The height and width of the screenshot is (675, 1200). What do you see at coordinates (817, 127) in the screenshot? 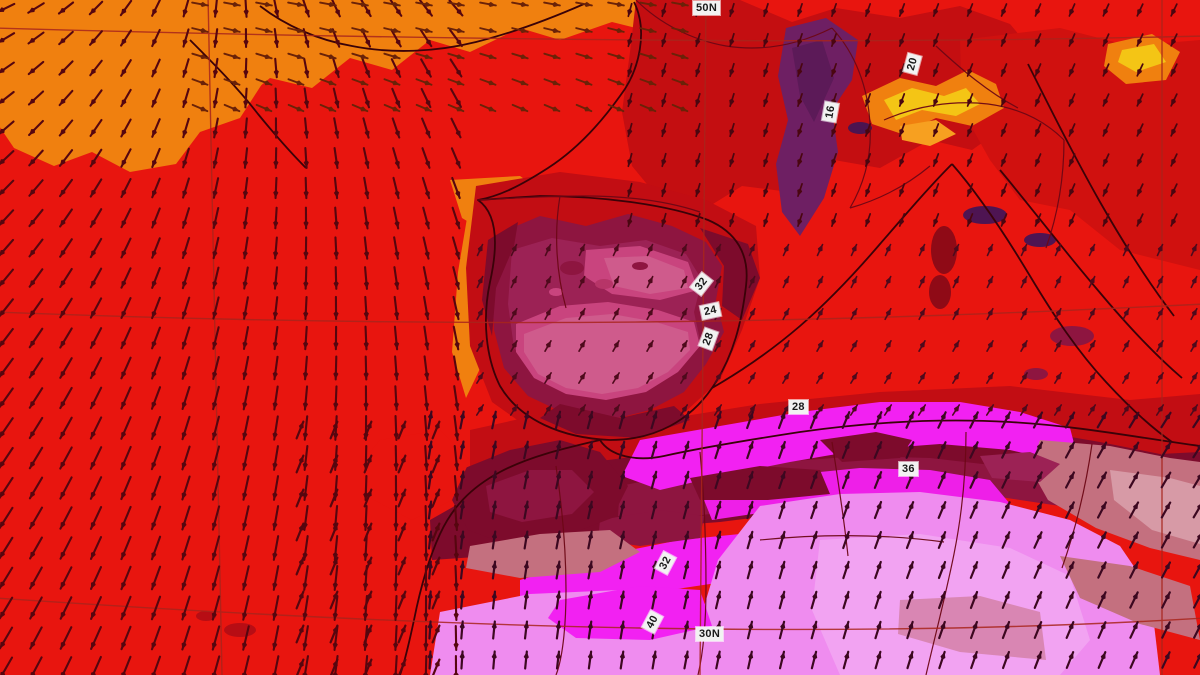
I see `region-purple-band-france` at bounding box center [817, 127].